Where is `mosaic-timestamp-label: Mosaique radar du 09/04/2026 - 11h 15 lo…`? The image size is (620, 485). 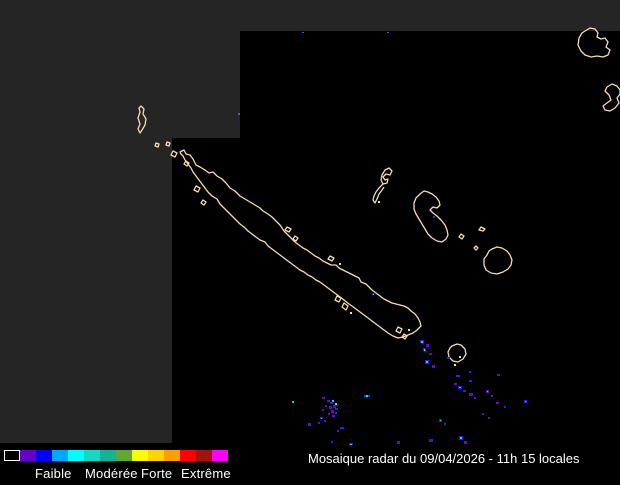 mosaic-timestamp-label: Mosaique radar du 09/04/2026 - 11h 15 lo… is located at coordinates (444, 458).